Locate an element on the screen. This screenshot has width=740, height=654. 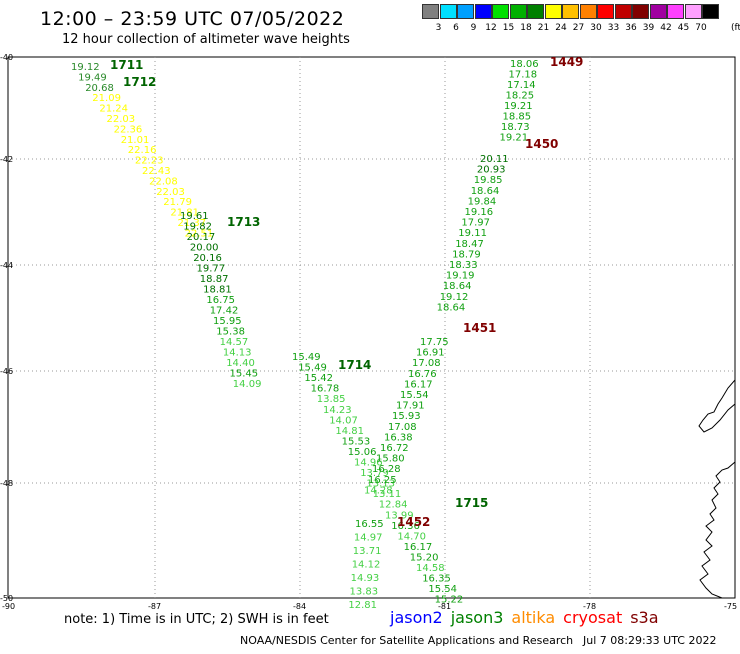
wave-height-value: 18.33 is located at coordinates (463, 265).